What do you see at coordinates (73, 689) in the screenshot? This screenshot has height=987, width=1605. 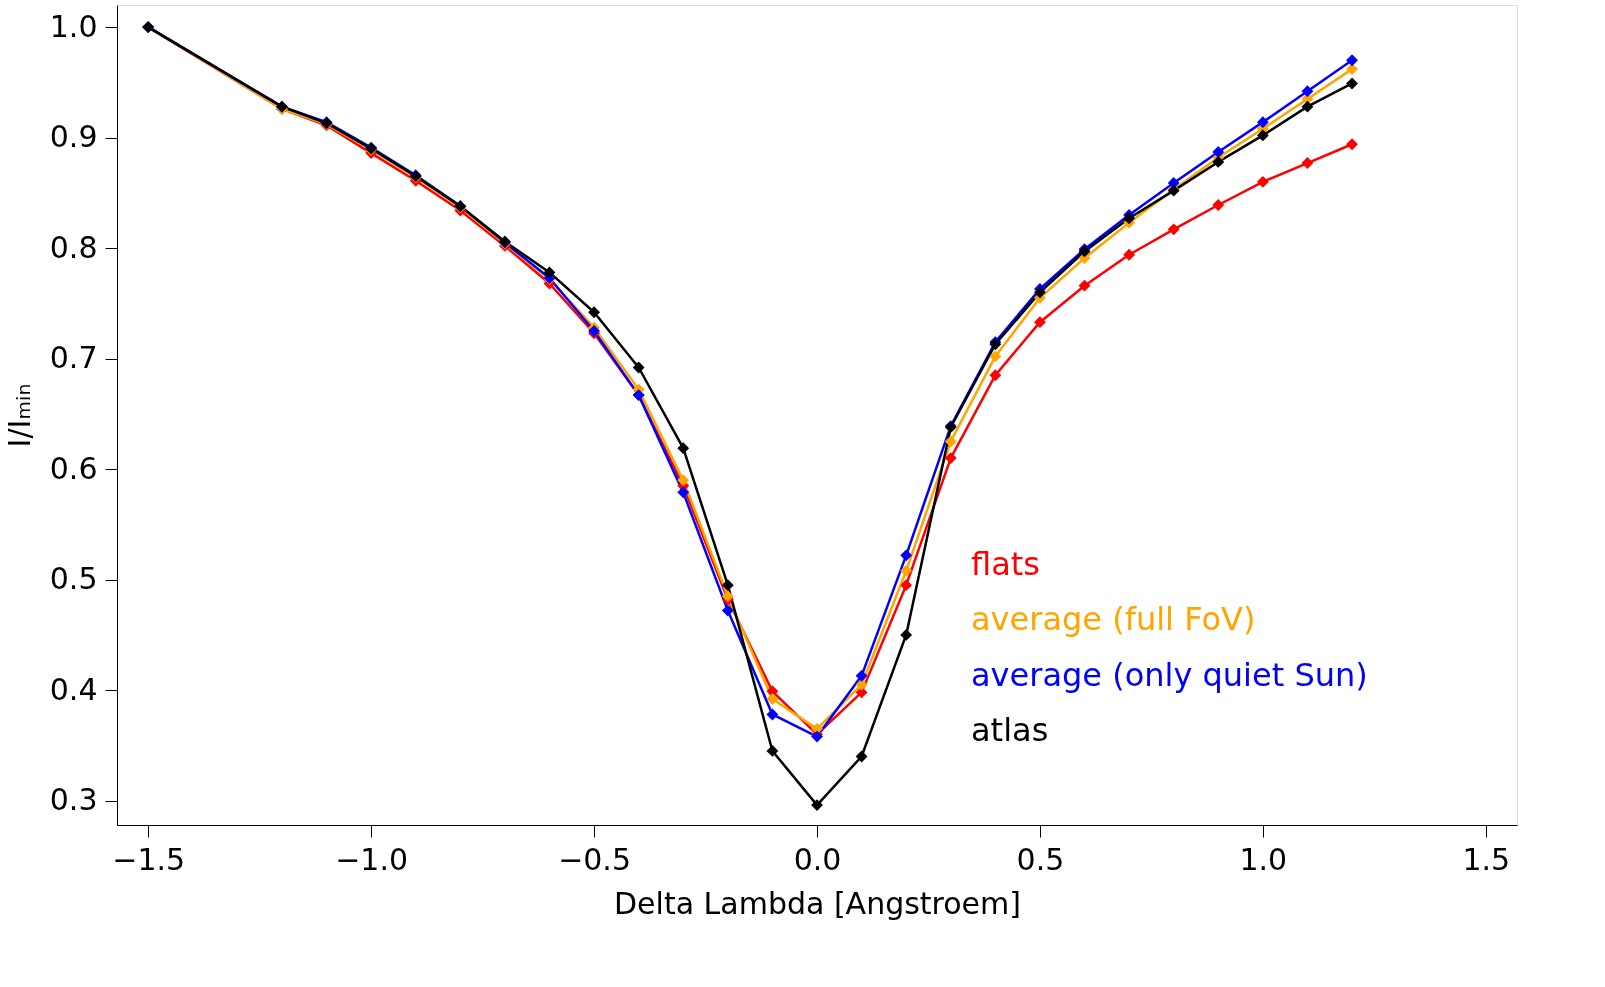 I see `y-tick-label: 0.4` at bounding box center [73, 689].